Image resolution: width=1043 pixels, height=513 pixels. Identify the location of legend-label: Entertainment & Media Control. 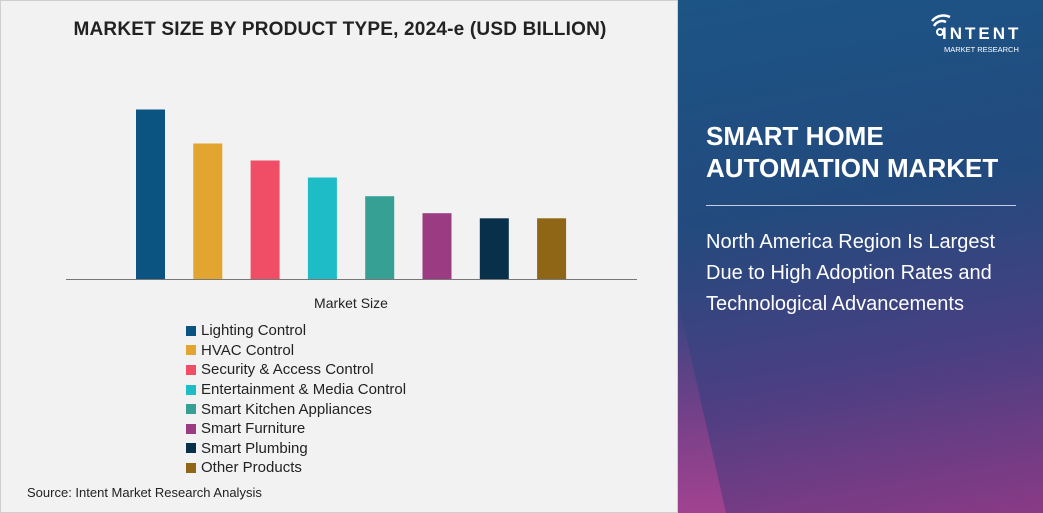
(304, 390).